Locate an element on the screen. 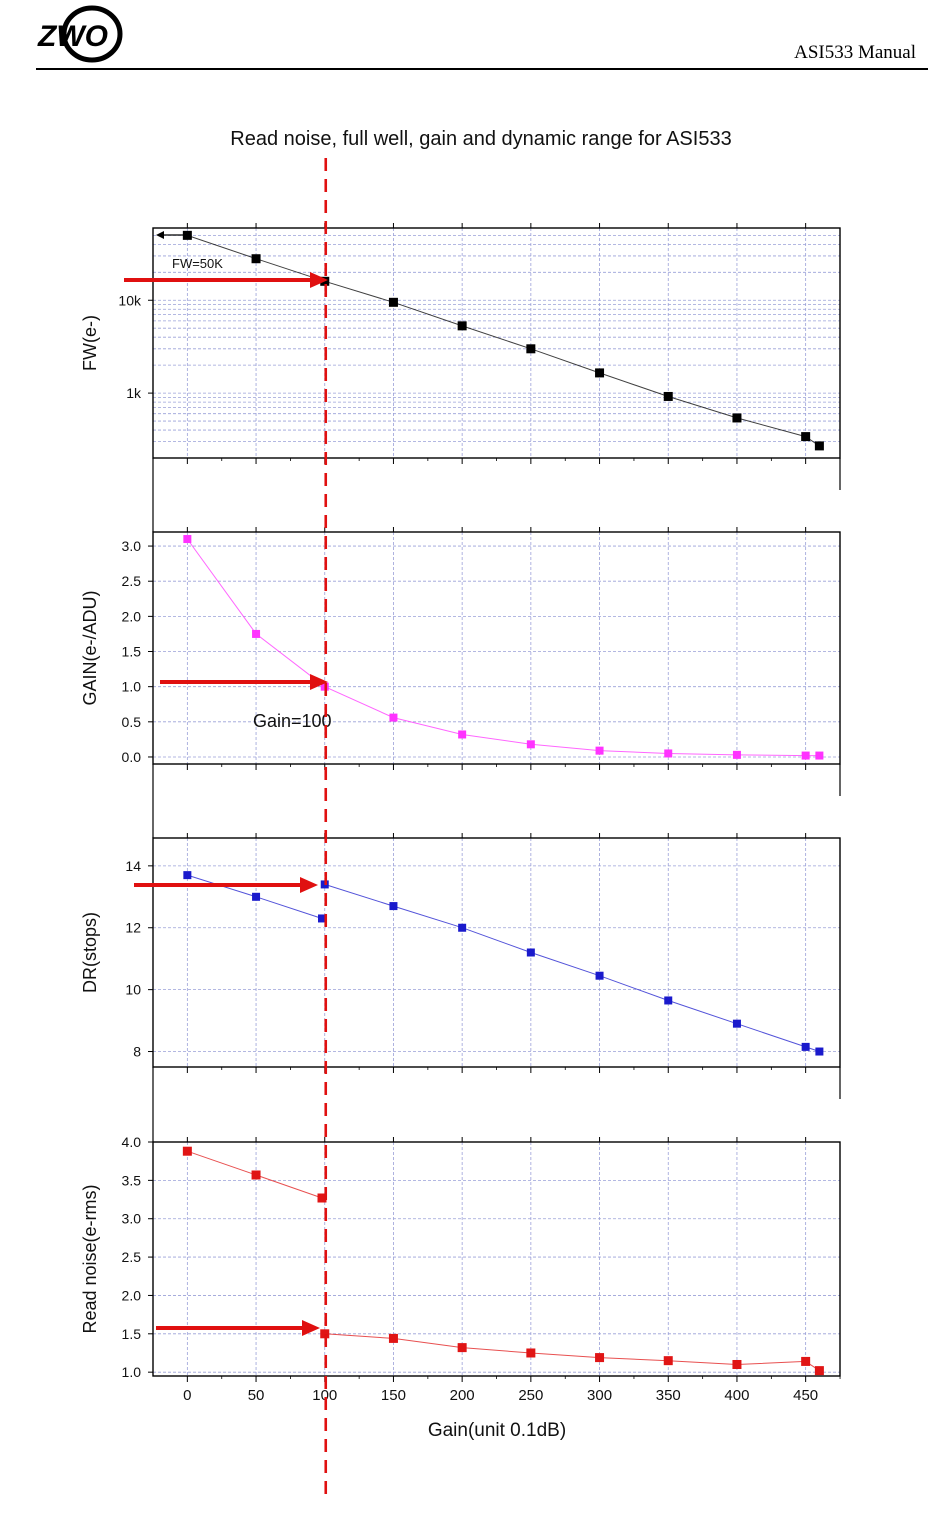  rn-y-axis-label: Read noise(e-rms) is located at coordinates (90, 1258).